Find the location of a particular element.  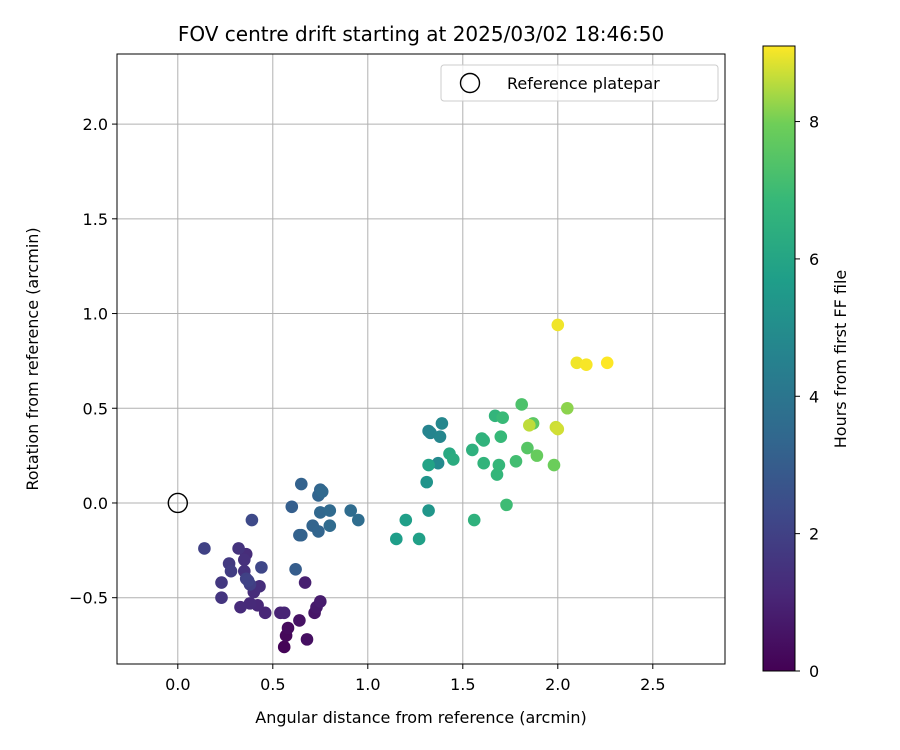

colorbar-frame is located at coordinates (779, 358).